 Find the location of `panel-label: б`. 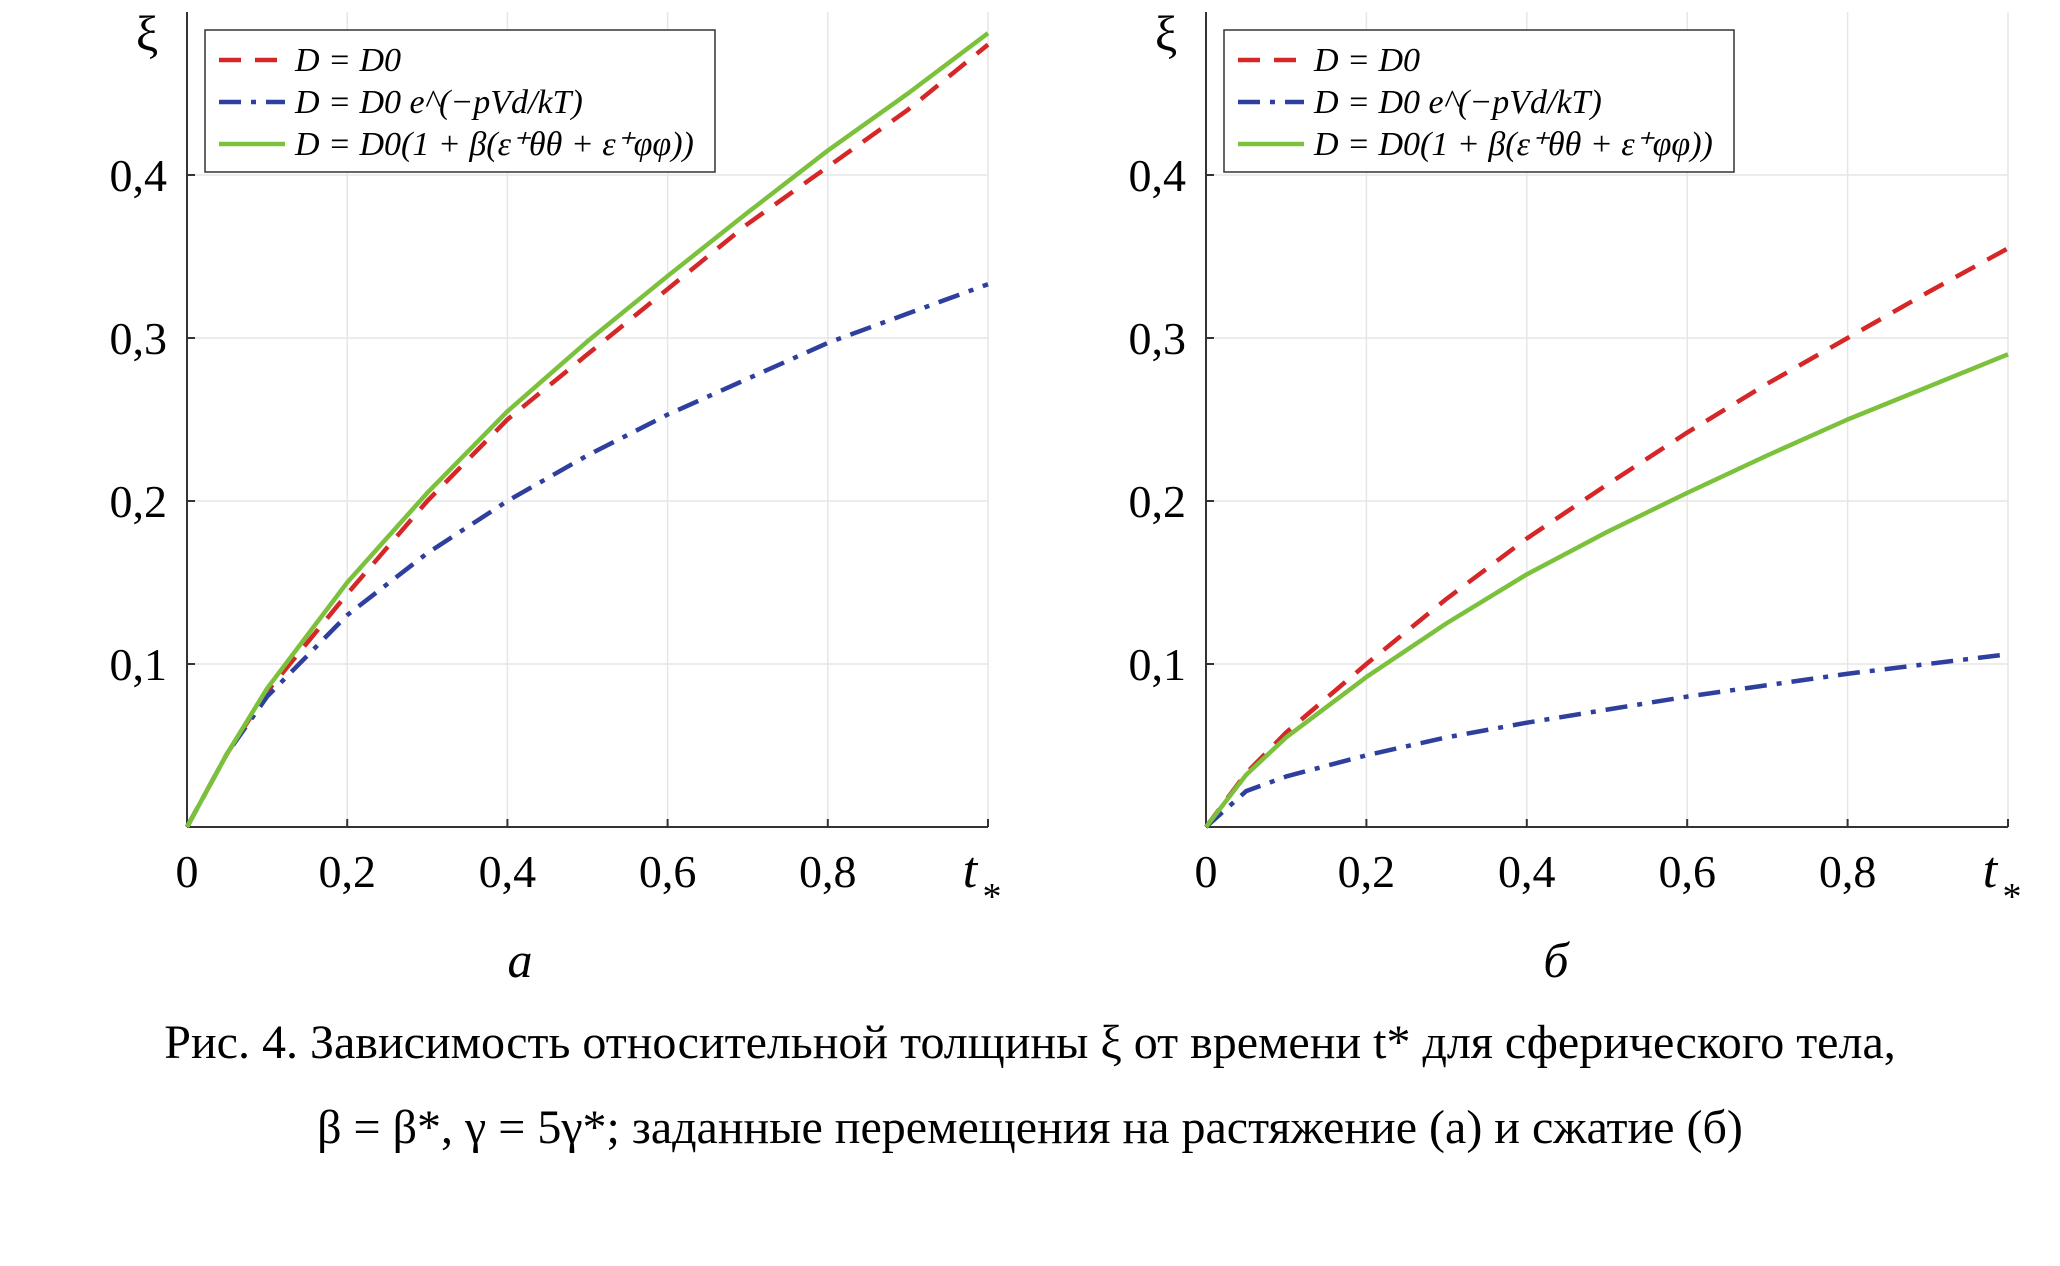

panel-label: б is located at coordinates (1556, 960).